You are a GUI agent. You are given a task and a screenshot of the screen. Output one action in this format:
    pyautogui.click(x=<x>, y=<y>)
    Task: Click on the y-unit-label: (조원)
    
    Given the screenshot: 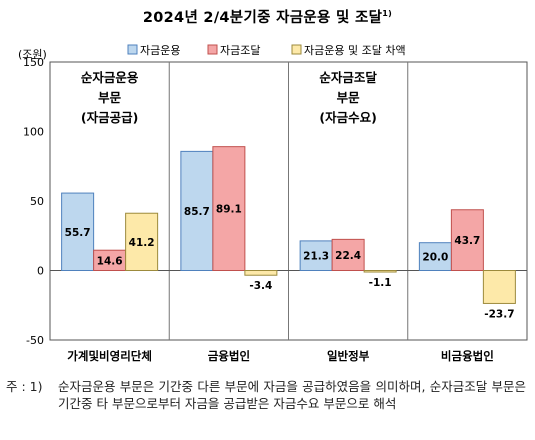 What is the action you would take?
    pyautogui.click(x=32, y=54)
    